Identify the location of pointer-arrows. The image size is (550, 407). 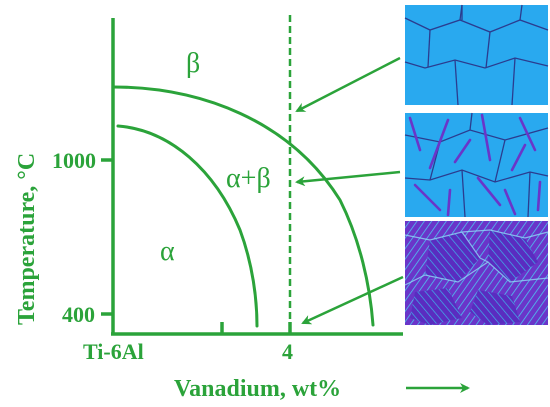
(349, 190).